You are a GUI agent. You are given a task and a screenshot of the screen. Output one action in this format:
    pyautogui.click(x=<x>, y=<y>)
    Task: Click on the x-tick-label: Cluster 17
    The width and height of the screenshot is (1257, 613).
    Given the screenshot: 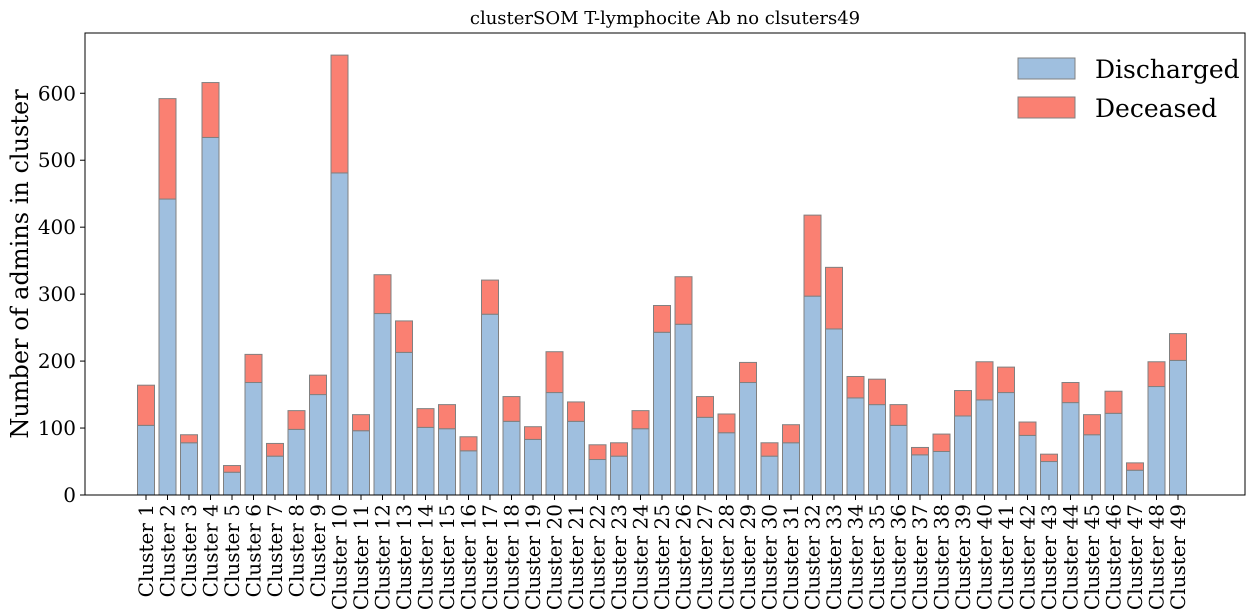 What is the action you would take?
    pyautogui.click(x=490, y=557)
    